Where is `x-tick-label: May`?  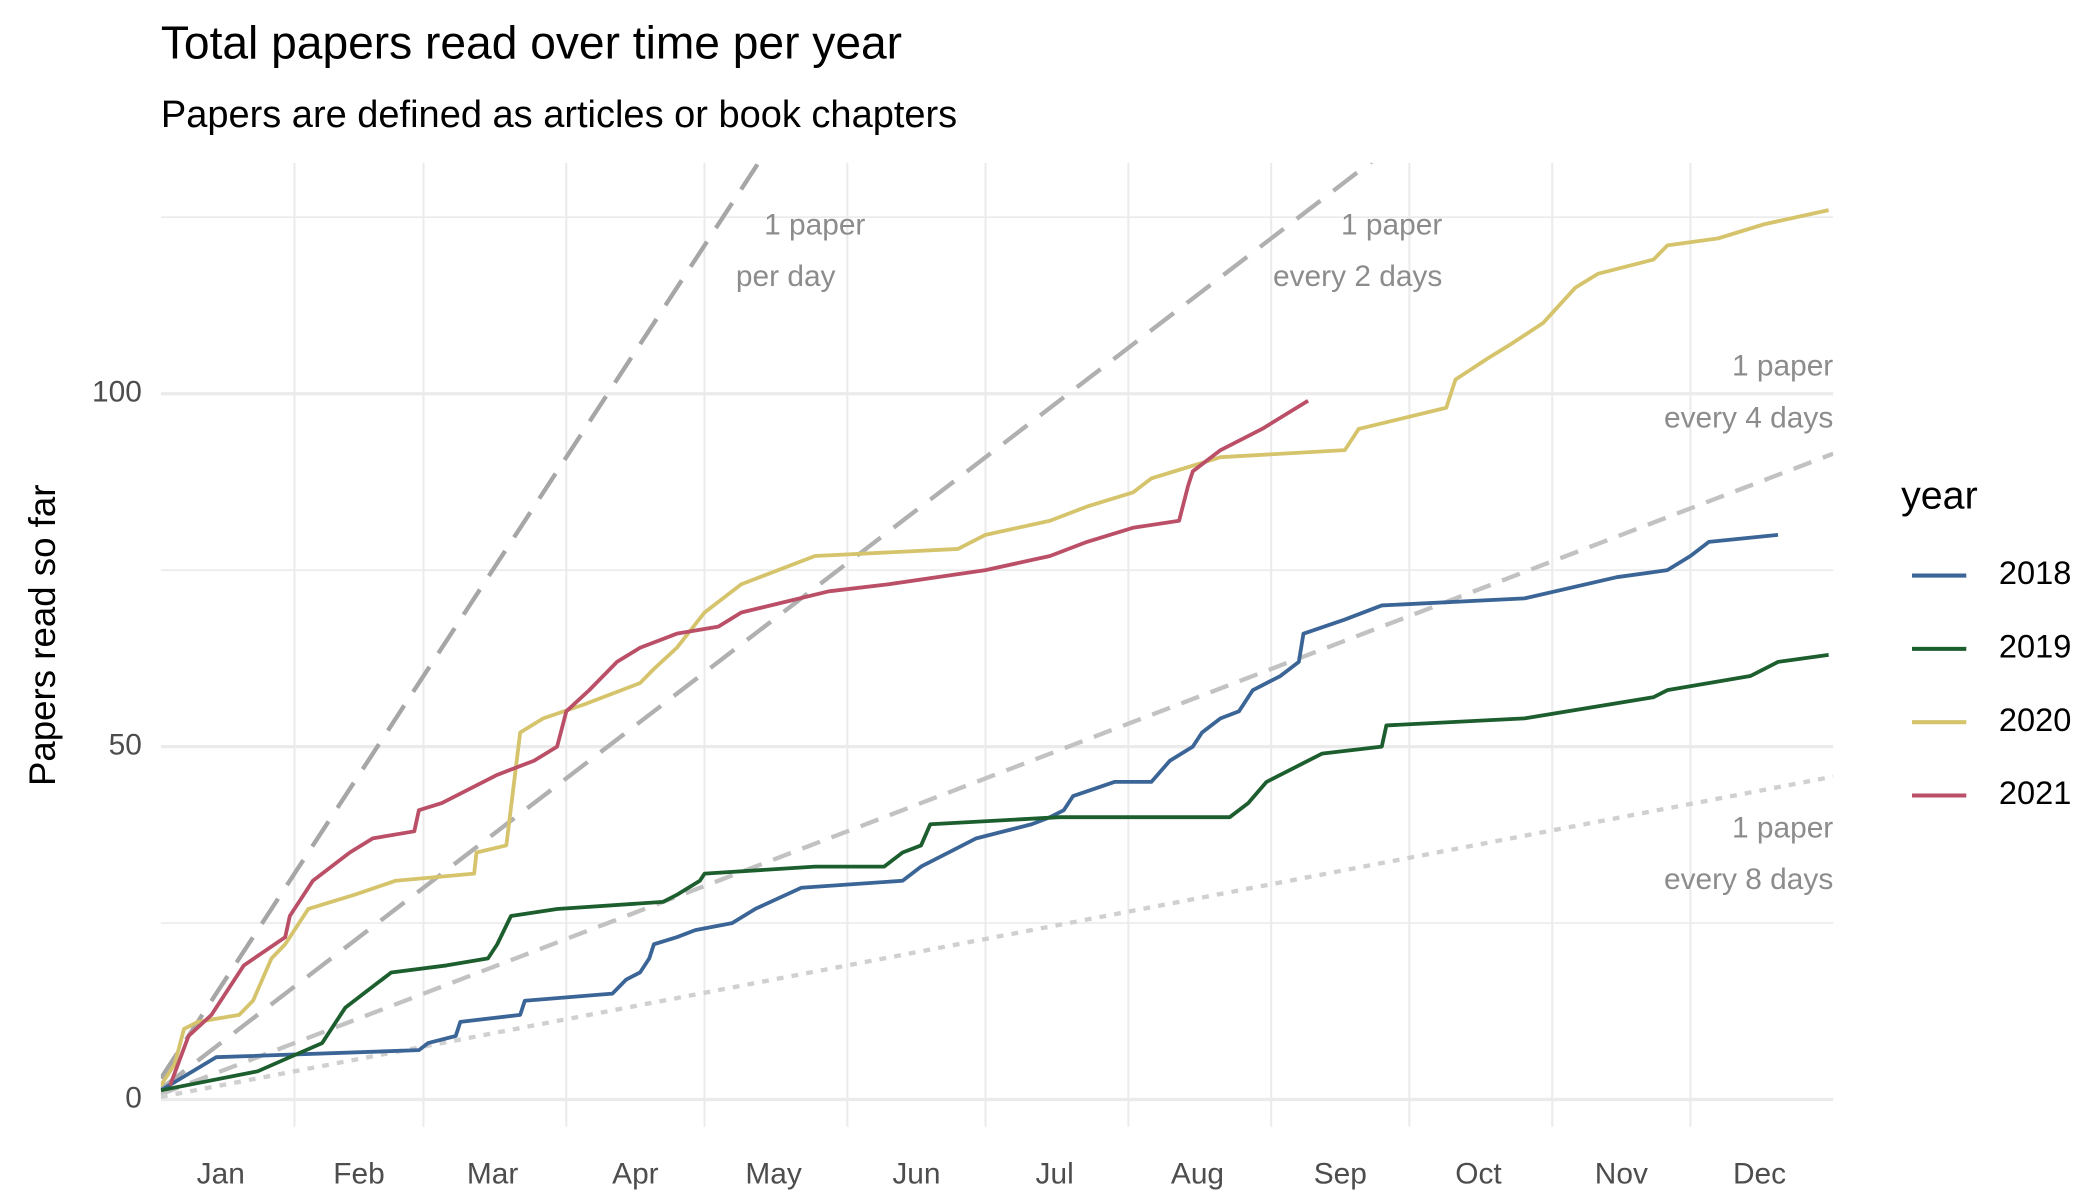 x-tick-label: May is located at coordinates (773, 1173).